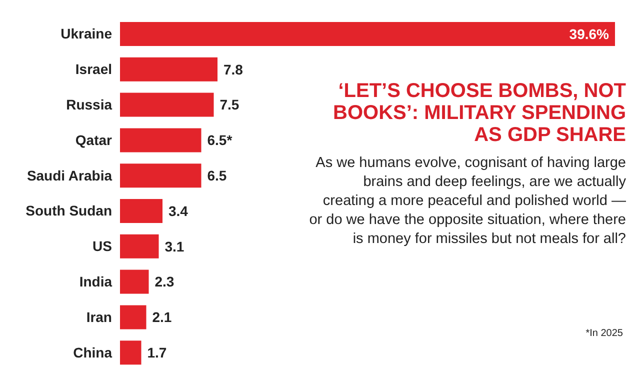 Image resolution: width=635 pixels, height=378 pixels. I want to click on data-label: 7.5, so click(230, 104).